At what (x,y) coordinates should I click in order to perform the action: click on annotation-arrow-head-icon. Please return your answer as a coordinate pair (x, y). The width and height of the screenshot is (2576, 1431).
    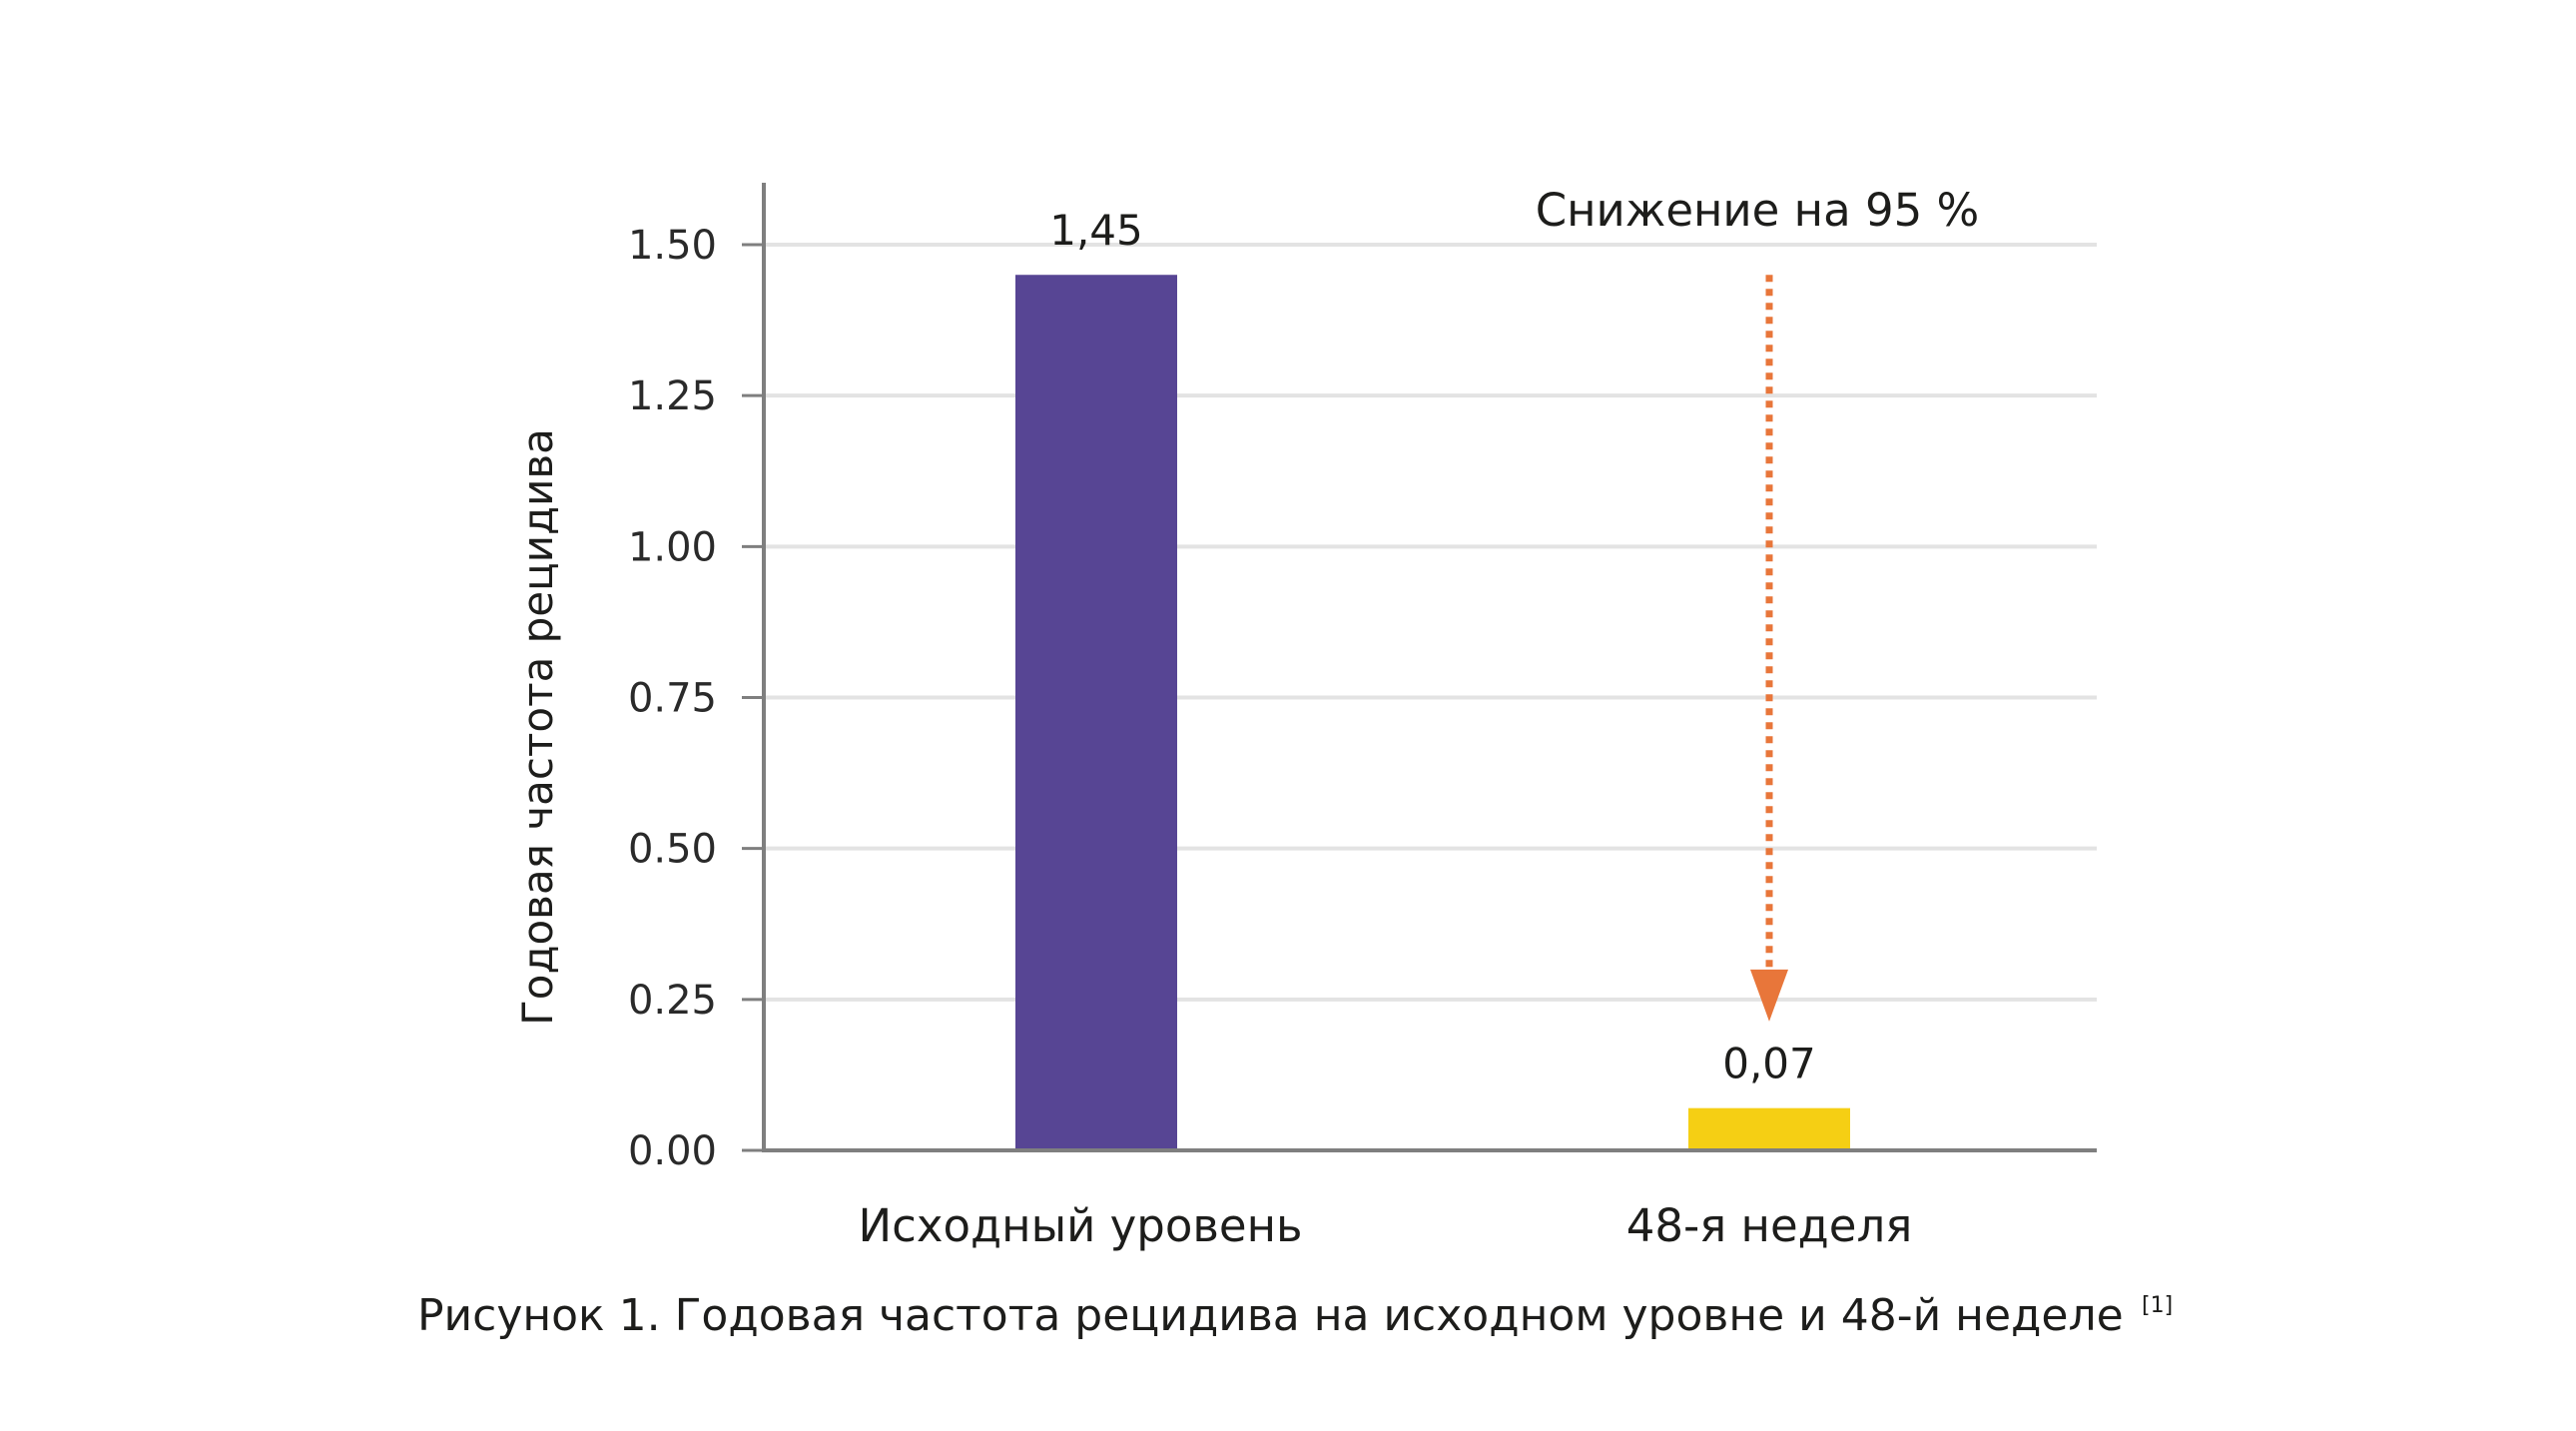
    Looking at the image, I should click on (1769, 996).